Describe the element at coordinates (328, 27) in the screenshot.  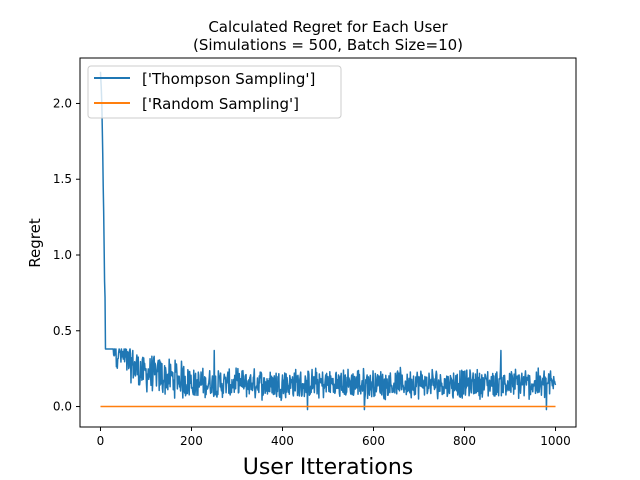
I see `chart-title: Calculated Regret for Each User` at that location.